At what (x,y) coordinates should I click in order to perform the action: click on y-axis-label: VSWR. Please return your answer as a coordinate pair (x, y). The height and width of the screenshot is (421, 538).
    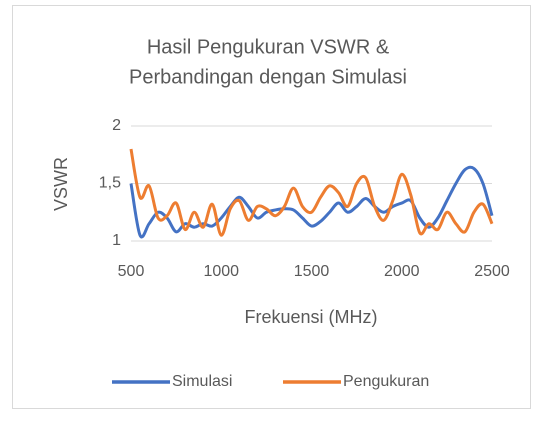
    Looking at the image, I should click on (61, 184).